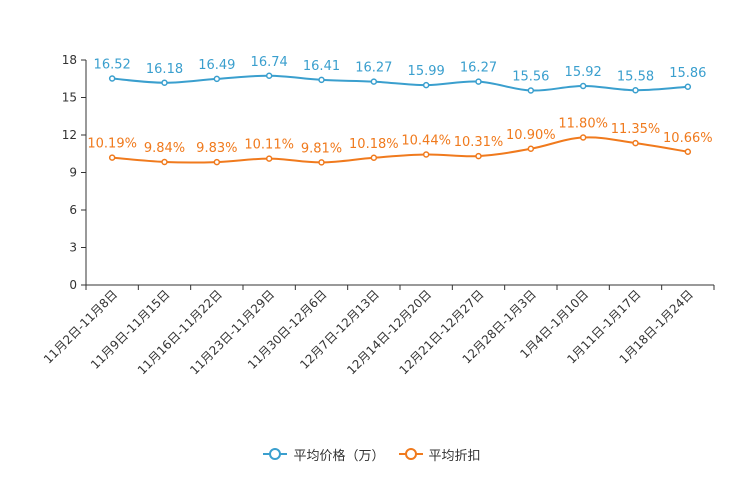 Image resolution: width=744 pixels, height=496 pixels. I want to click on legend: 平均价格（万） 平均折扣, so click(372, 454).